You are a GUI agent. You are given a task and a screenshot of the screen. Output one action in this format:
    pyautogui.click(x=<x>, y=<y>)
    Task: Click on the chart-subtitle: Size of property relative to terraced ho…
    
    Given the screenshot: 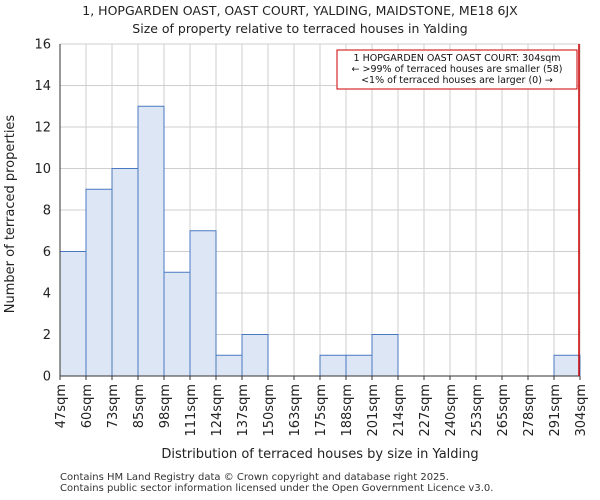 What is the action you would take?
    pyautogui.click(x=300, y=28)
    